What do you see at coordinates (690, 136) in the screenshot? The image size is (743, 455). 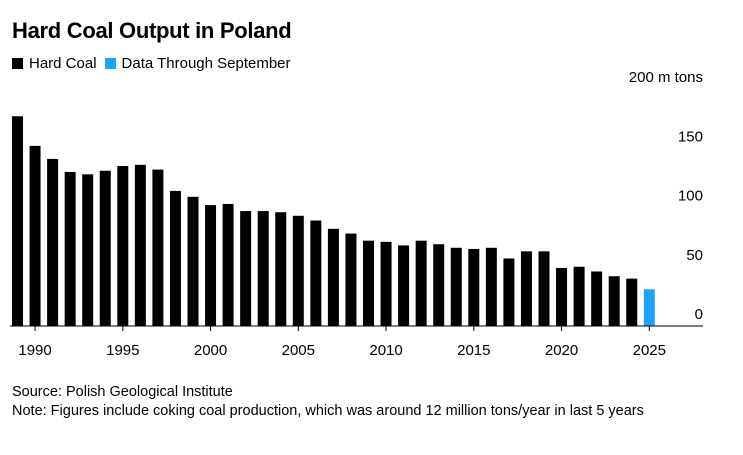 I see `y-tick-label: 150` at bounding box center [690, 136].